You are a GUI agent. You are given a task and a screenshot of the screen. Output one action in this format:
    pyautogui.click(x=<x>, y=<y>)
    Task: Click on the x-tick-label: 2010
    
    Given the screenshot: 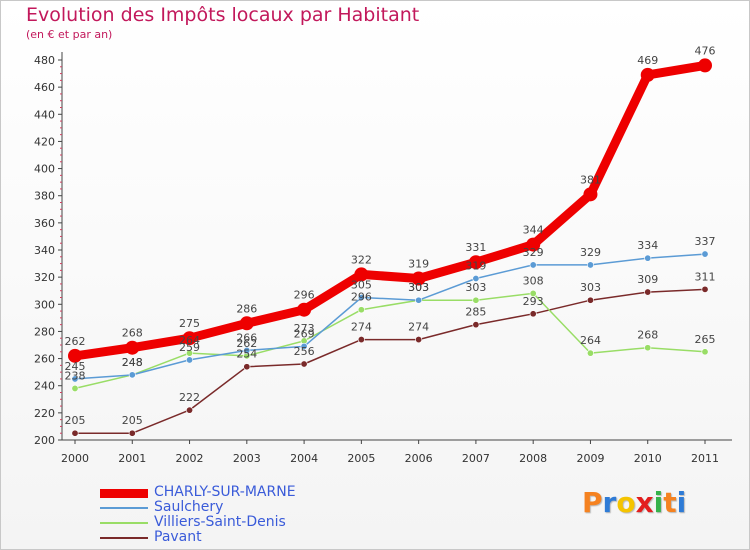 What is the action you would take?
    pyautogui.click(x=648, y=458)
    